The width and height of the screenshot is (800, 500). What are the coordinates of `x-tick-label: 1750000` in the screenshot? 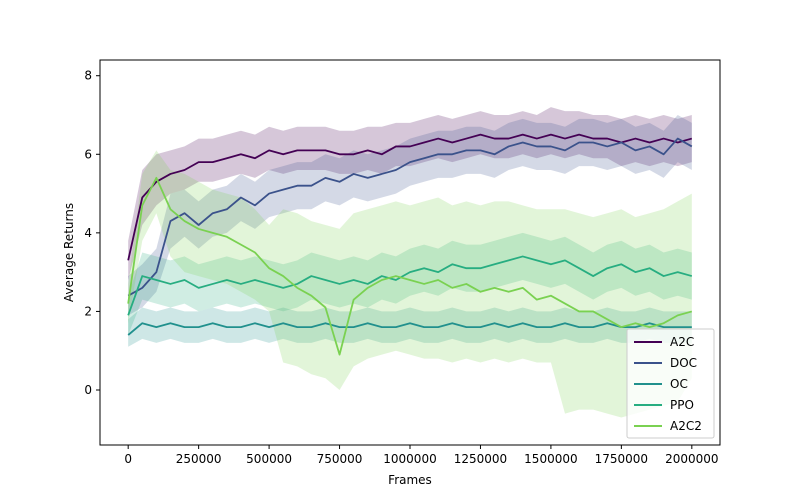 It's located at (621, 459).